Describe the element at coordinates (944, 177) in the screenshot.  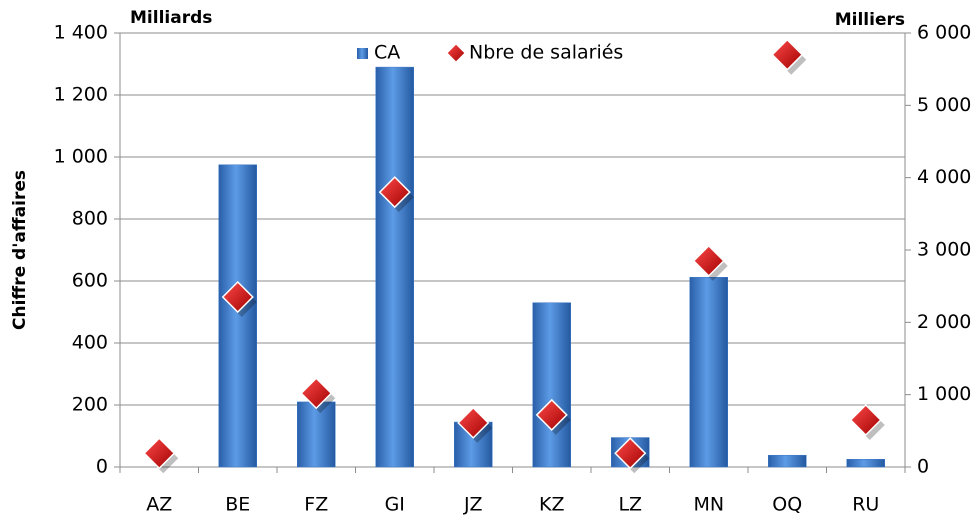
I see `y2-tick-label: 4 000` at that location.